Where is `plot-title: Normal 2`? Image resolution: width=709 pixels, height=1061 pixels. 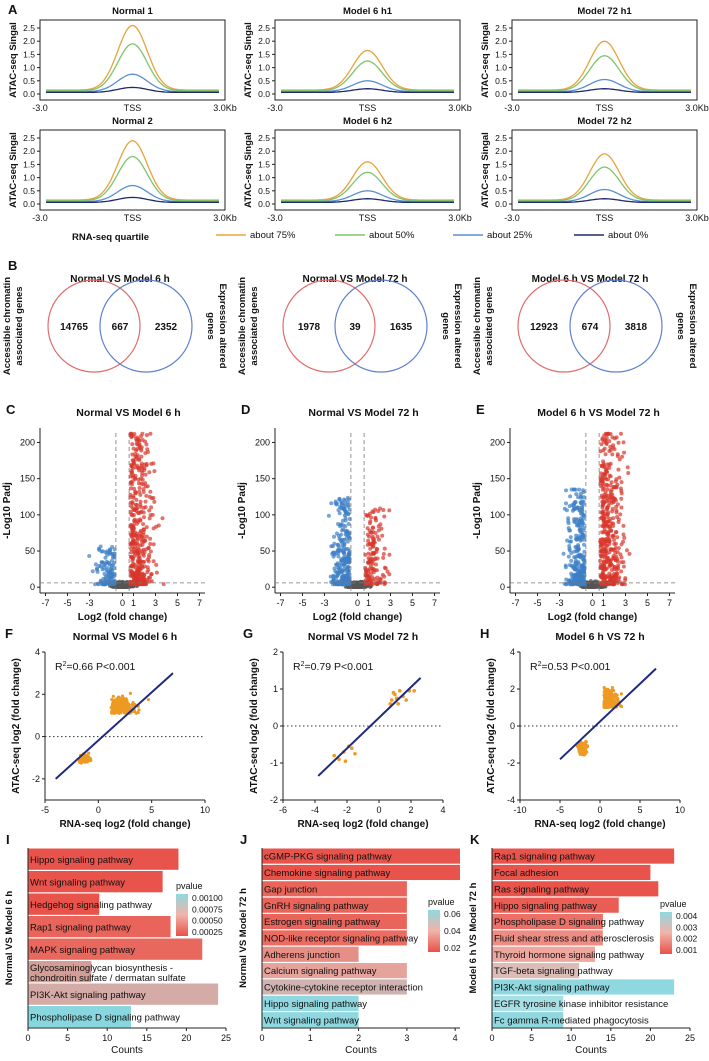 plot-title: Normal 2 is located at coordinates (132, 121).